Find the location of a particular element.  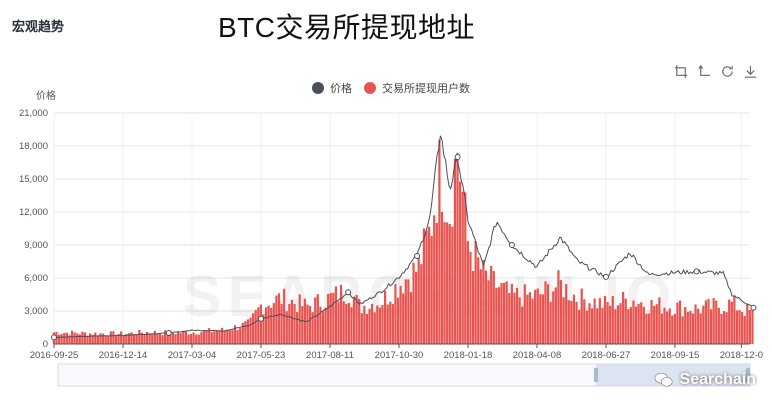

zoom-handle-left is located at coordinates (596, 375).